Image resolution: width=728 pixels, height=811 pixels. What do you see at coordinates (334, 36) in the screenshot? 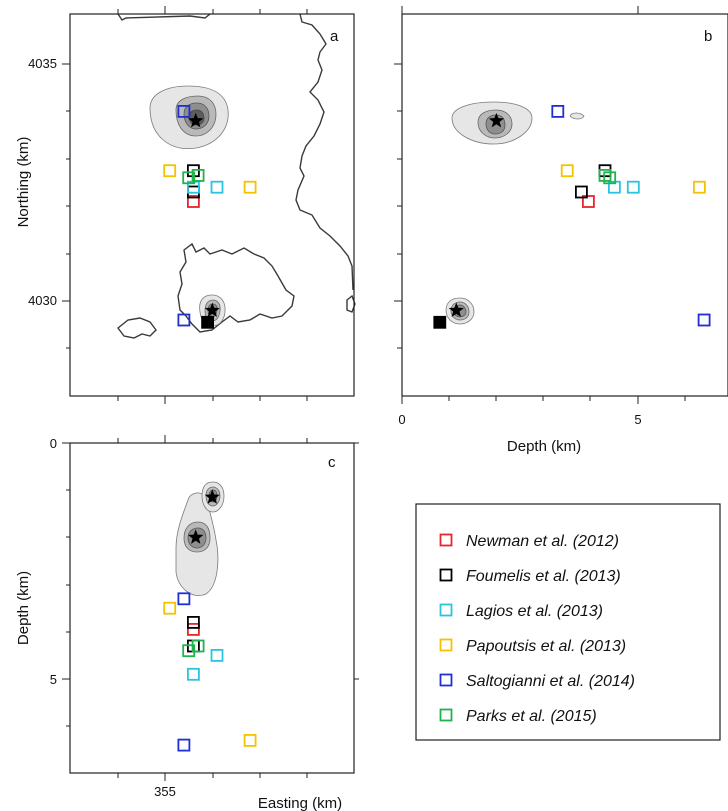
I see `panel-a-letter: a` at bounding box center [334, 36].